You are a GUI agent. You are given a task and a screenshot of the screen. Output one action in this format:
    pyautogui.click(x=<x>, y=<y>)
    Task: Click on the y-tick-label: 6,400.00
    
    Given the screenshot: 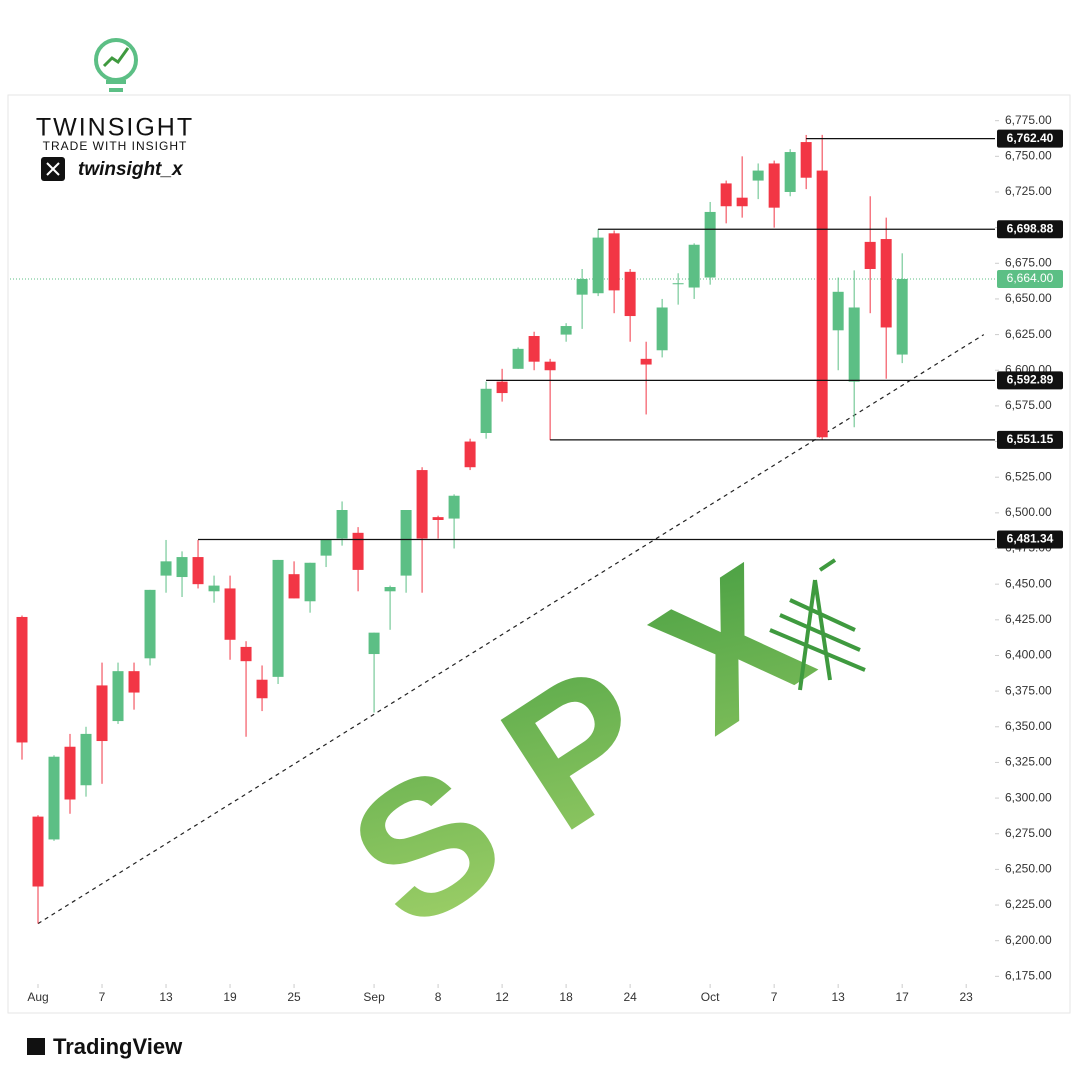 What is the action you would take?
    pyautogui.click(x=1028, y=655)
    